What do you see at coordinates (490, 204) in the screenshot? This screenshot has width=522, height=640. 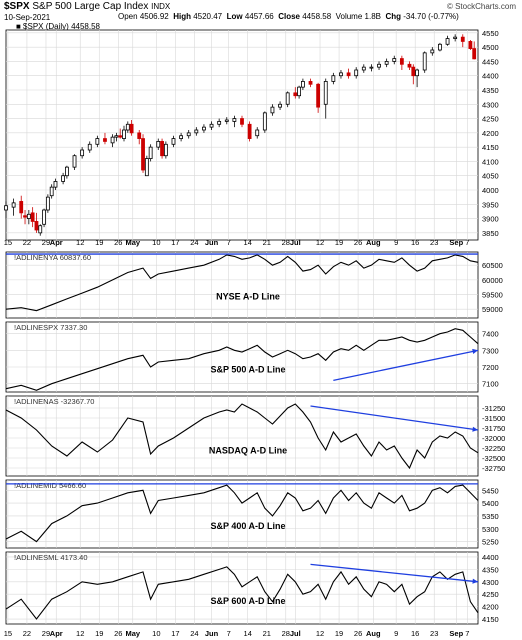 I see `y-tick-label: 3950` at bounding box center [490, 204].